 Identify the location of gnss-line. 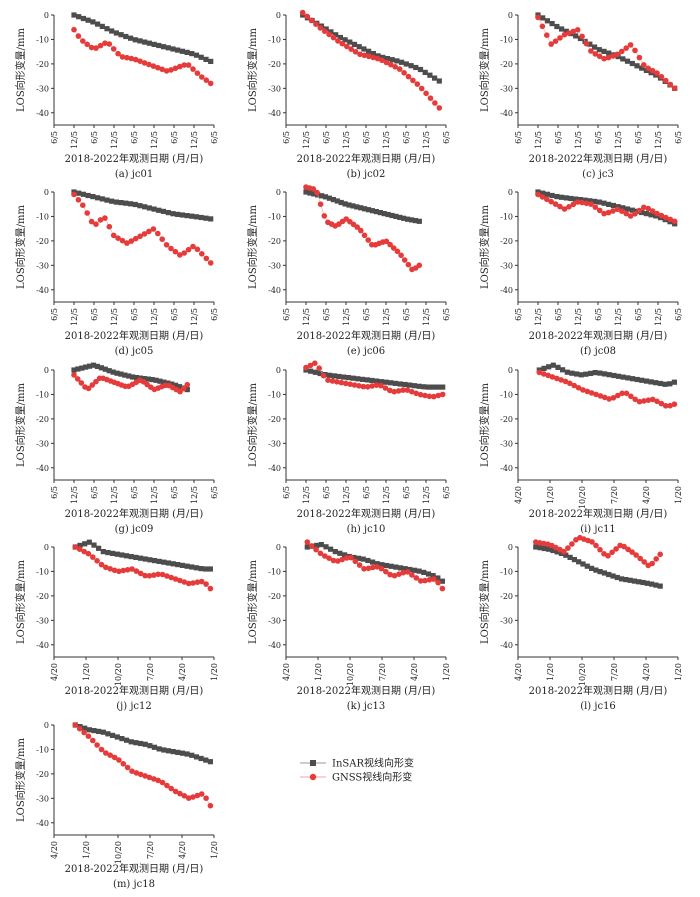
(142, 56).